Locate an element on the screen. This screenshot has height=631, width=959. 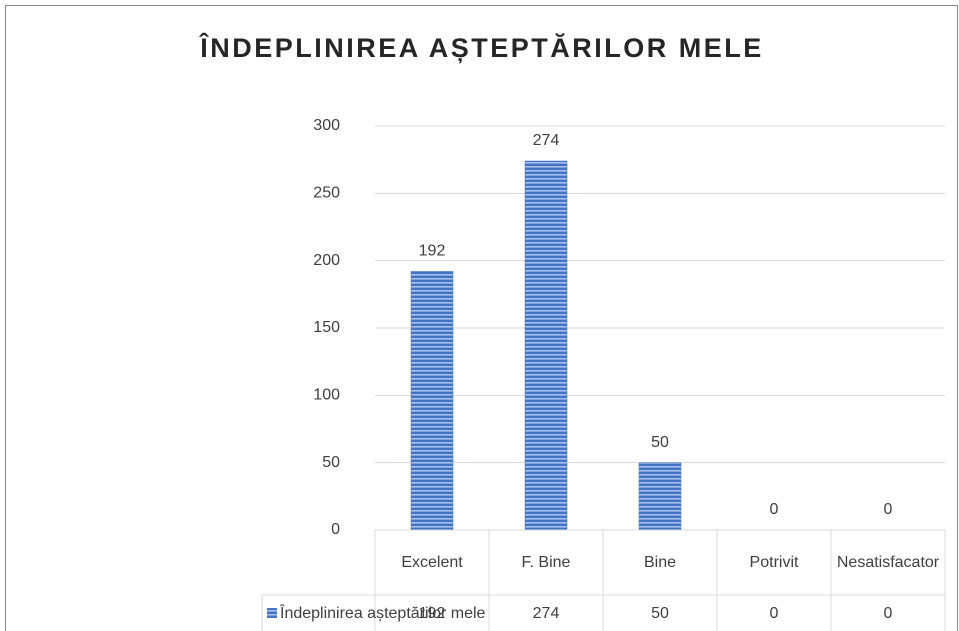
data-label: 274 is located at coordinates (546, 140).